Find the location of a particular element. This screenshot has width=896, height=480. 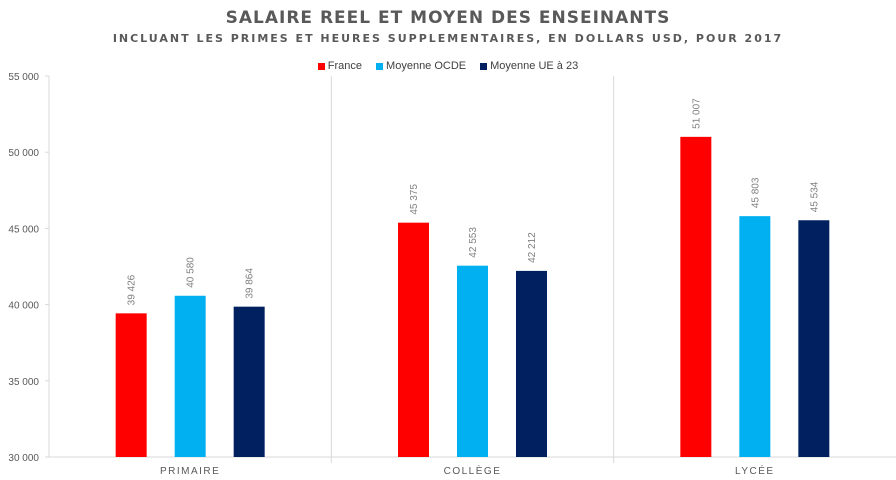

x-category-label: LYCÉE is located at coordinates (755, 470).